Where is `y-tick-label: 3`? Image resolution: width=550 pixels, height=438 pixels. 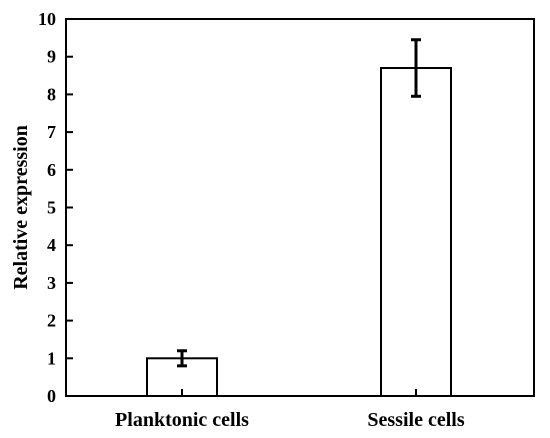
y-tick-label: 3 is located at coordinates (51, 283).